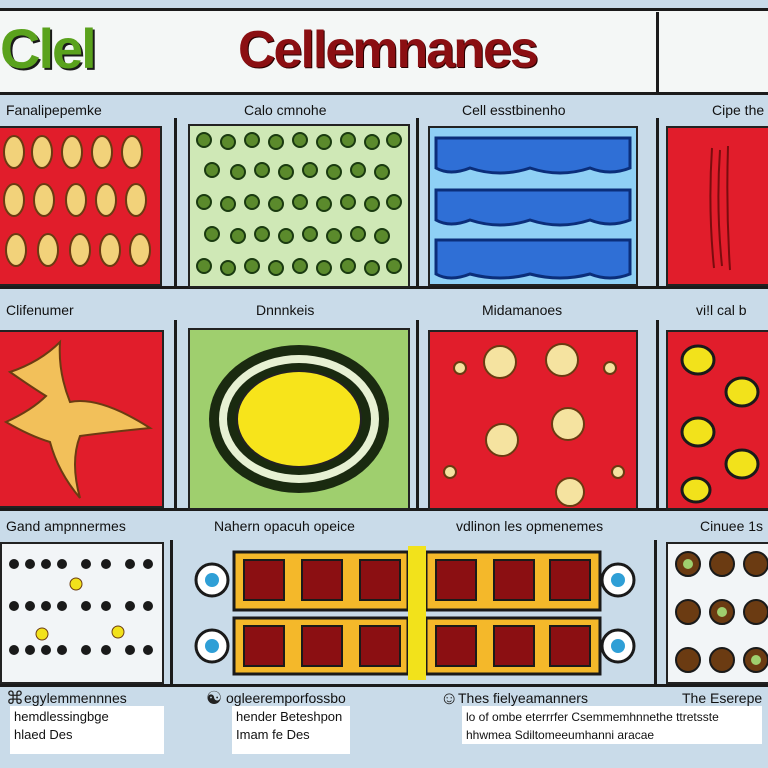 The image size is (768, 768). What do you see at coordinates (717, 206) in the screenshot?
I see `panel-red-strands` at bounding box center [717, 206].